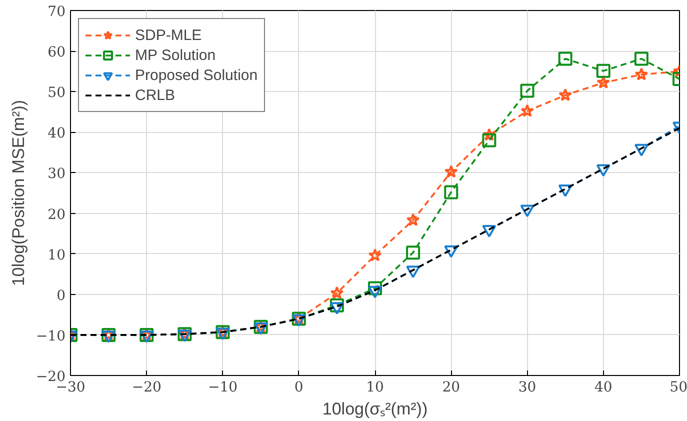 The height and width of the screenshot is (421, 687). What do you see at coordinates (51, 336) in the screenshot?
I see `y-tick-label: −10` at bounding box center [51, 336].